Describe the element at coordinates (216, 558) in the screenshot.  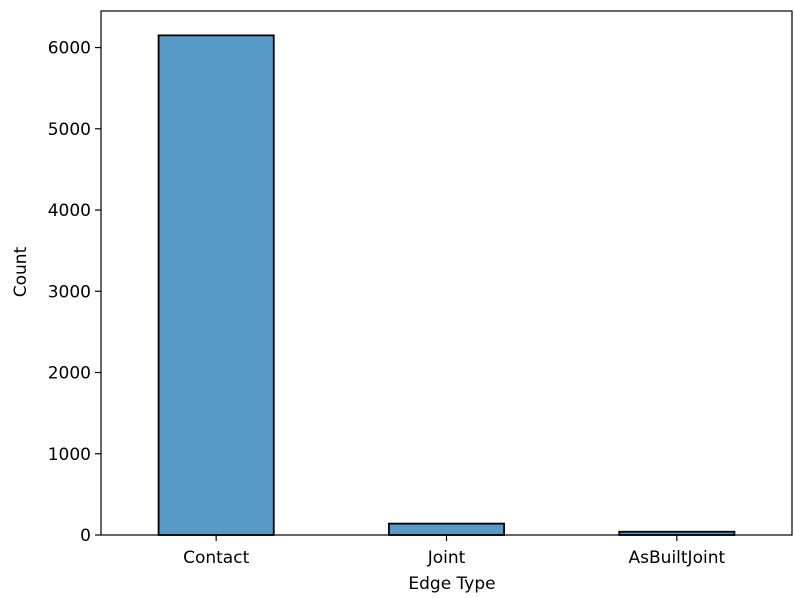
I see `x-tick-label-contact: Contact` at that location.